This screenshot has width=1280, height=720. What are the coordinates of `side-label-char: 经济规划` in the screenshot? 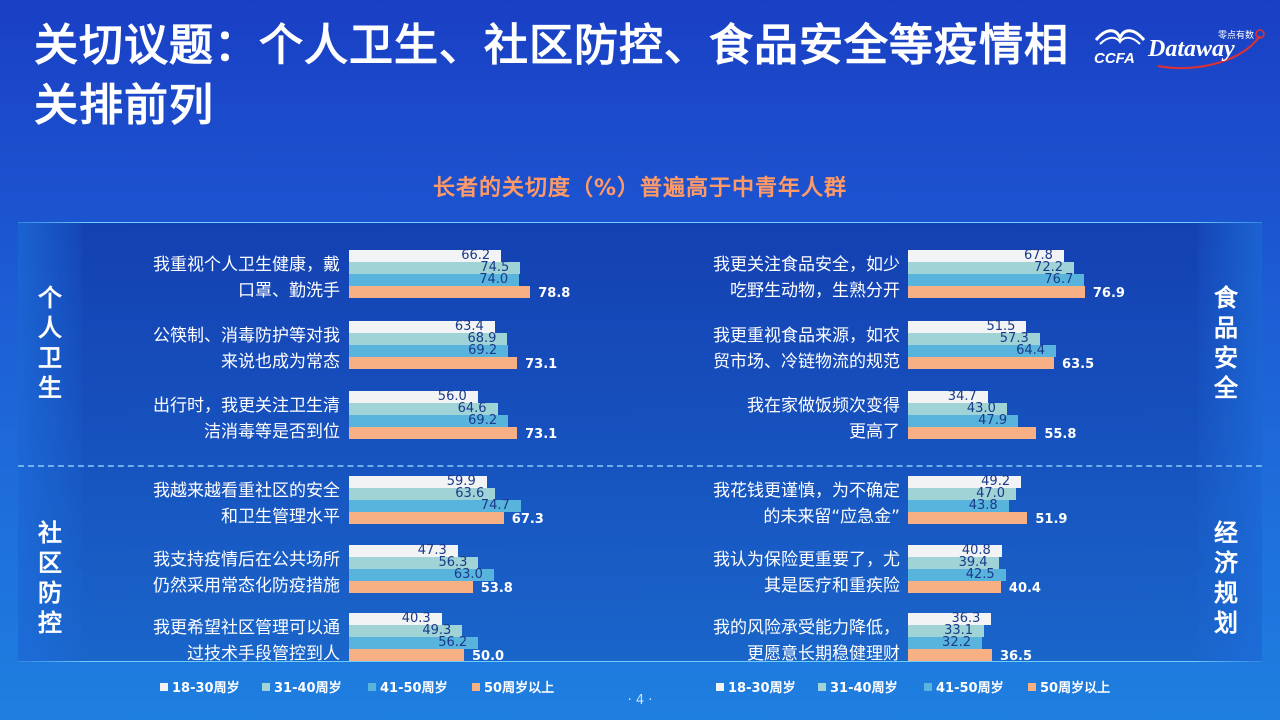 It's located at (1226, 578).